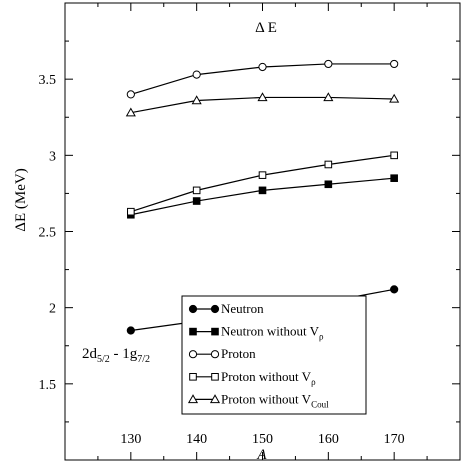  I want to click on orbital-annotation: 2d5/2 - 1g7/2, so click(116, 355).